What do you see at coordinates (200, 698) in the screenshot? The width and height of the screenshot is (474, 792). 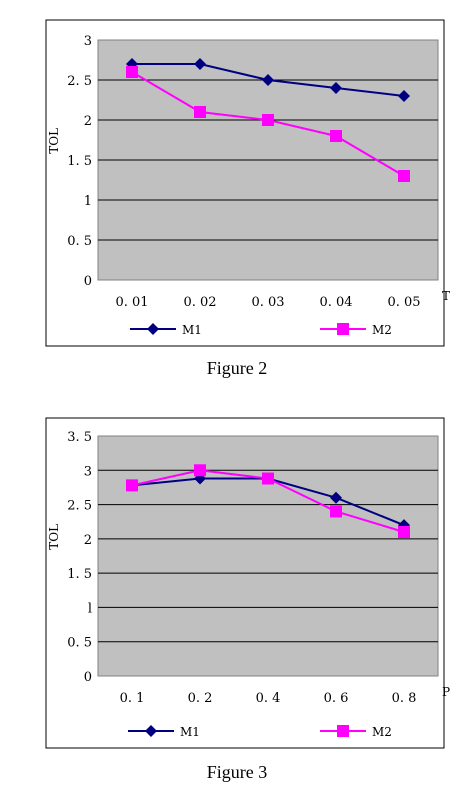 I see `x-tick-label: 0. 2` at bounding box center [200, 698].